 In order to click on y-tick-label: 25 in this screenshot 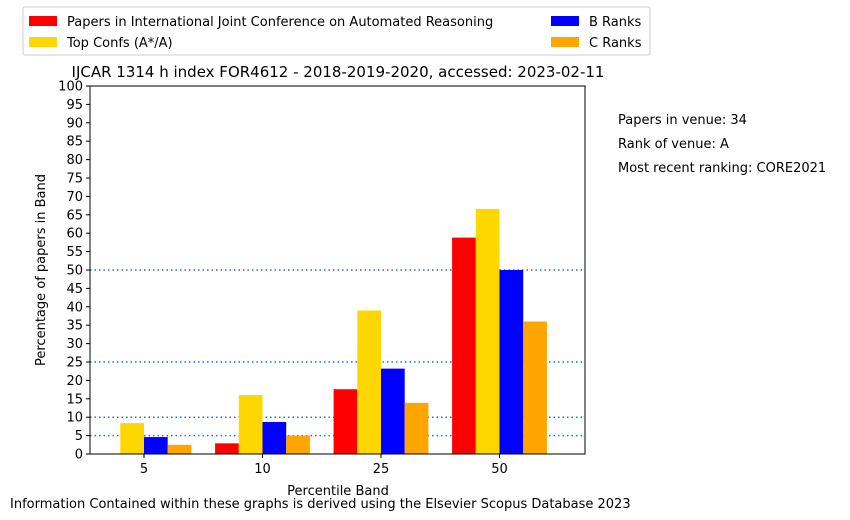, I will do `click(74, 363)`.